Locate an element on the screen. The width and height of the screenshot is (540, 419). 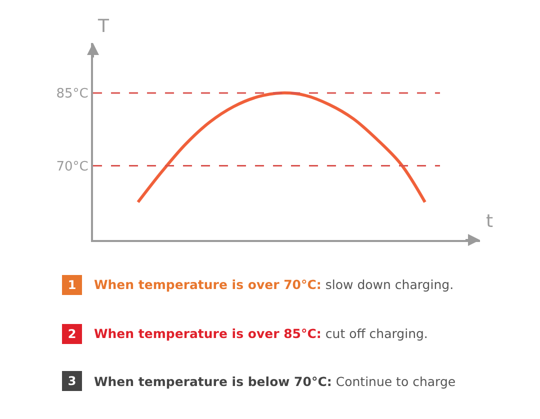
text: When temperature is below 70°C: Continue to charge is located at coordinates (275, 381).